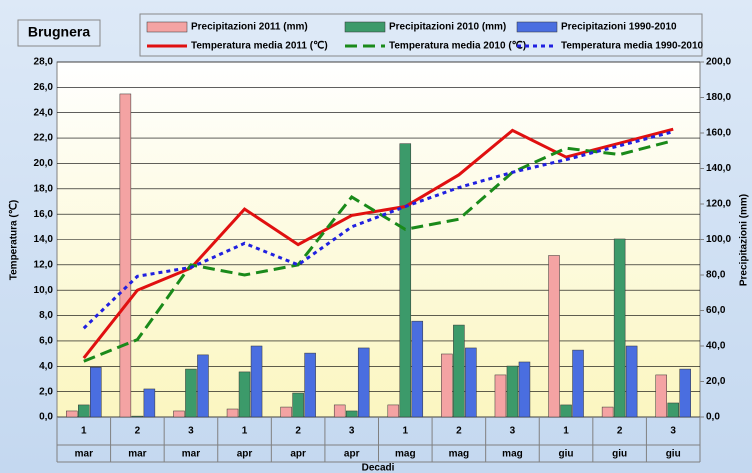 The width and height of the screenshot is (752, 473). Describe the element at coordinates (46, 341) in the screenshot. I see `y-tick-label: 6,0` at that location.